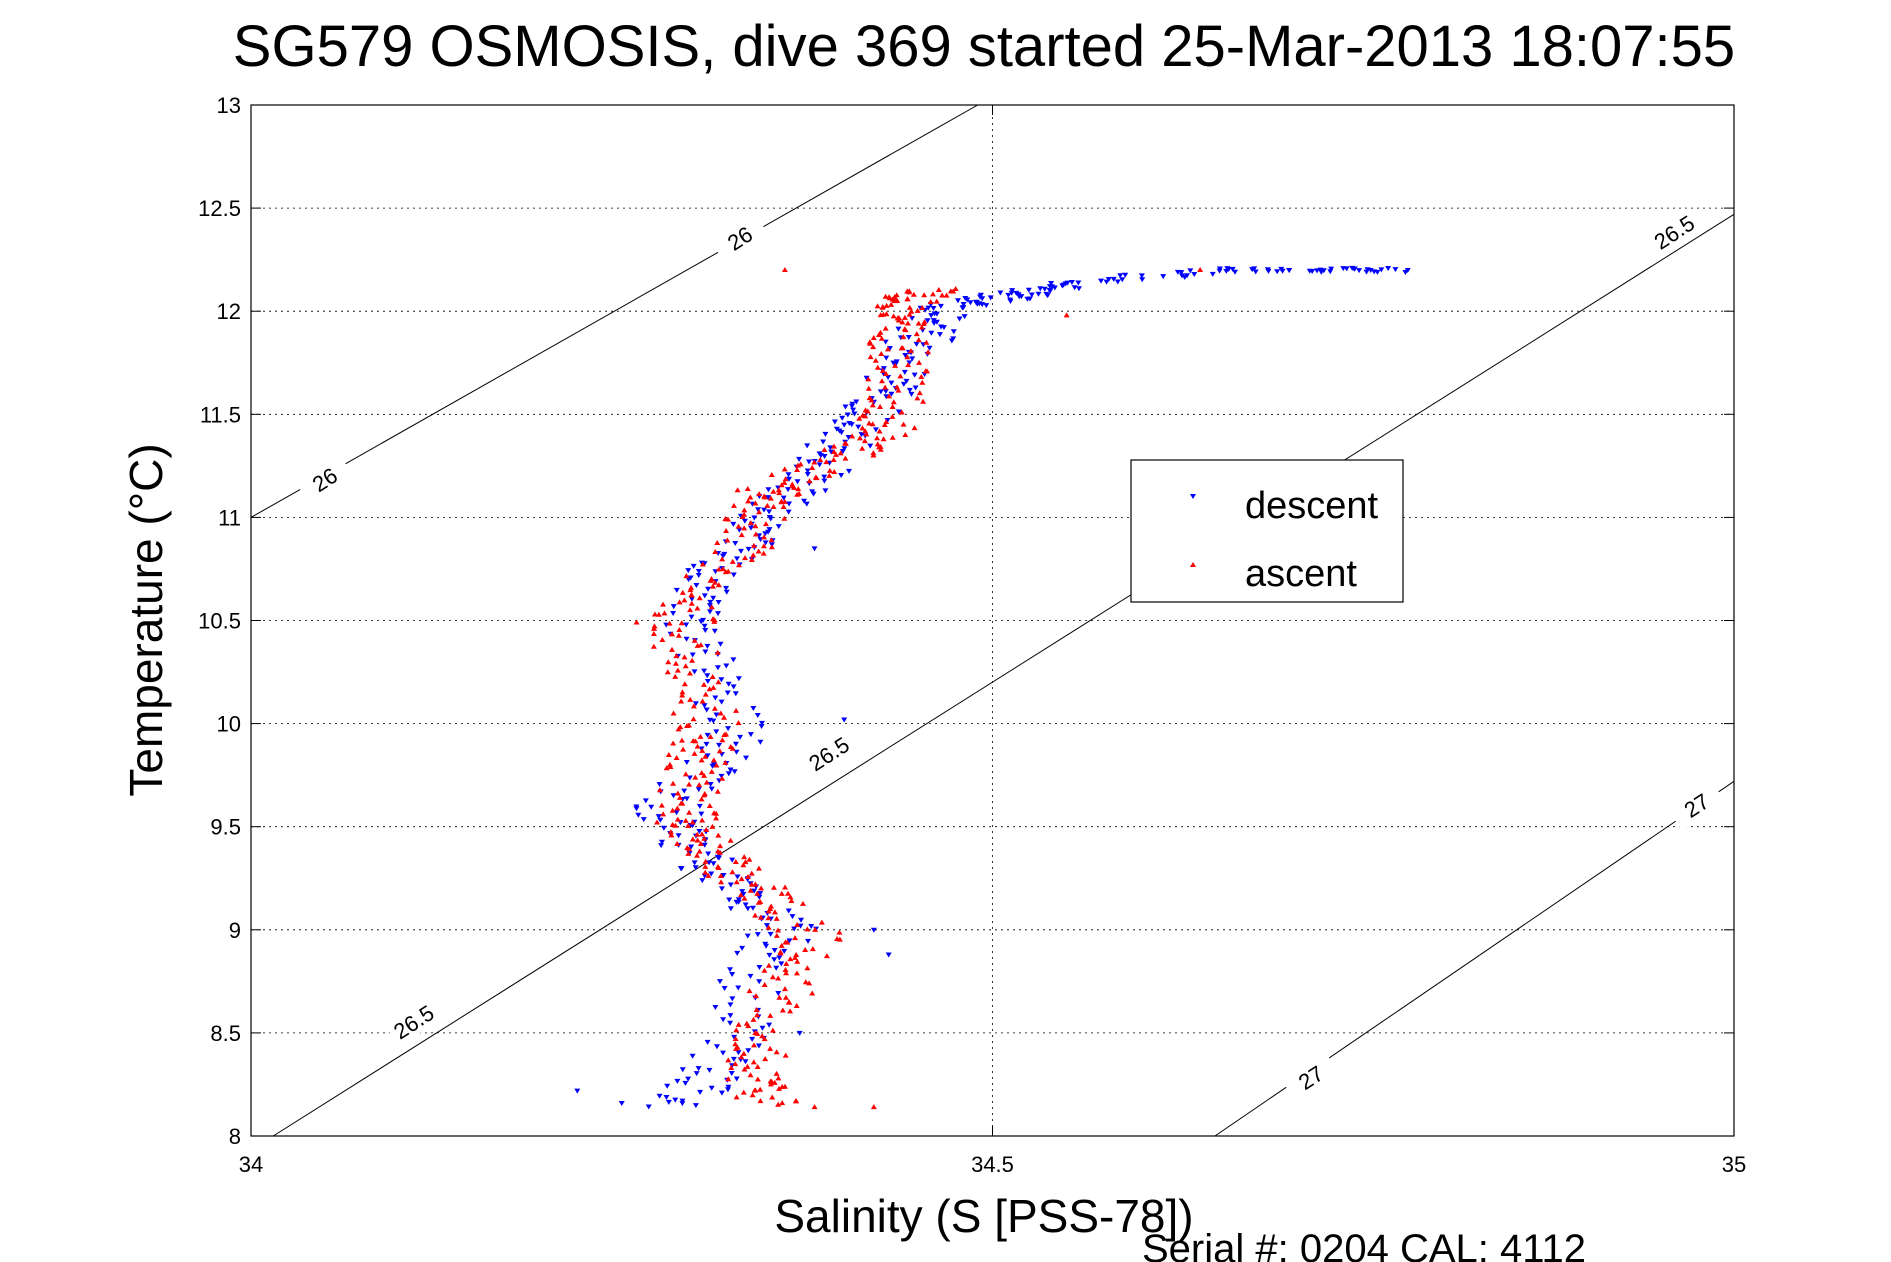  Describe the element at coordinates (235, 1136) in the screenshot. I see `y-tick-label: 8` at that location.